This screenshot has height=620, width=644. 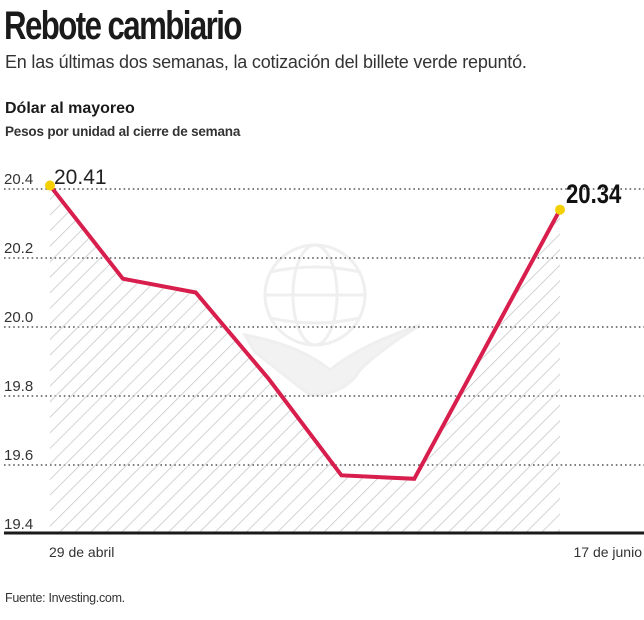 I want to click on page-title: Rebote cambiario, so click(x=123, y=26).